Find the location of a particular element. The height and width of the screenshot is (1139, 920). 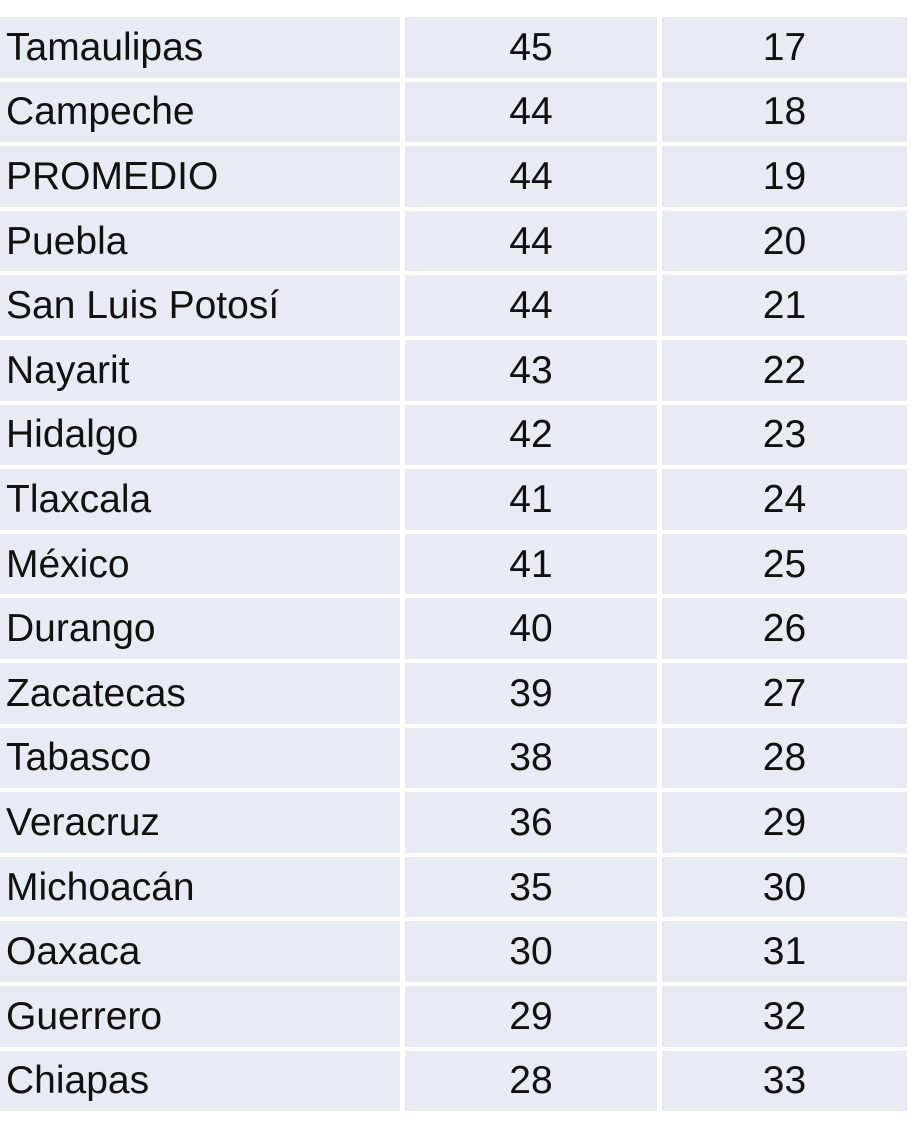

state-cell: Guerrero is located at coordinates (200, 1016).